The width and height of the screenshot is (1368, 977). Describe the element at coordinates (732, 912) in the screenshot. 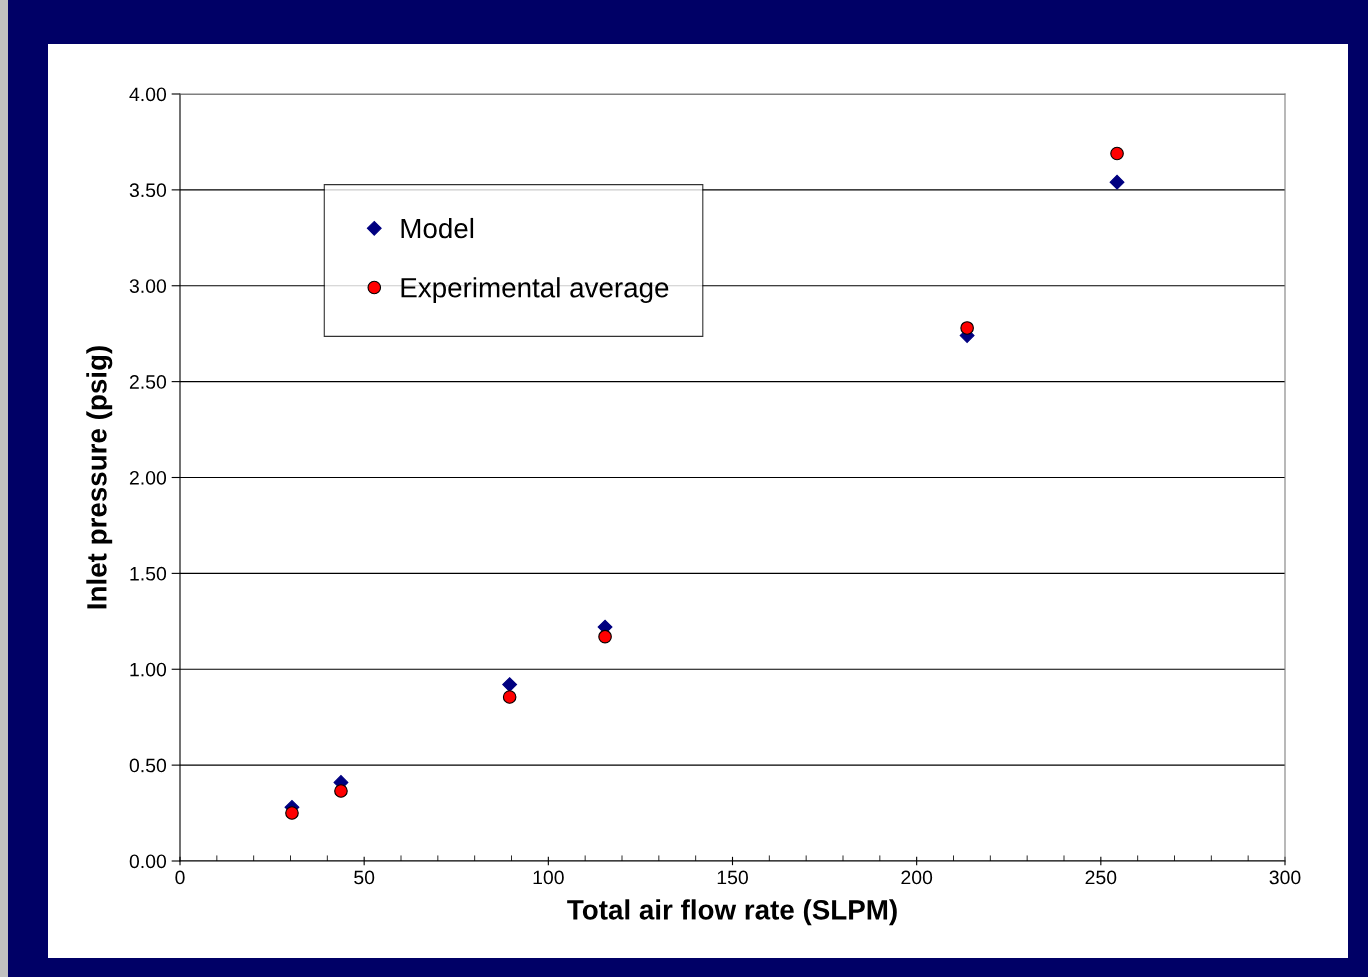

I see `x-axis-title: Total air flow rate (SLPM)` at that location.